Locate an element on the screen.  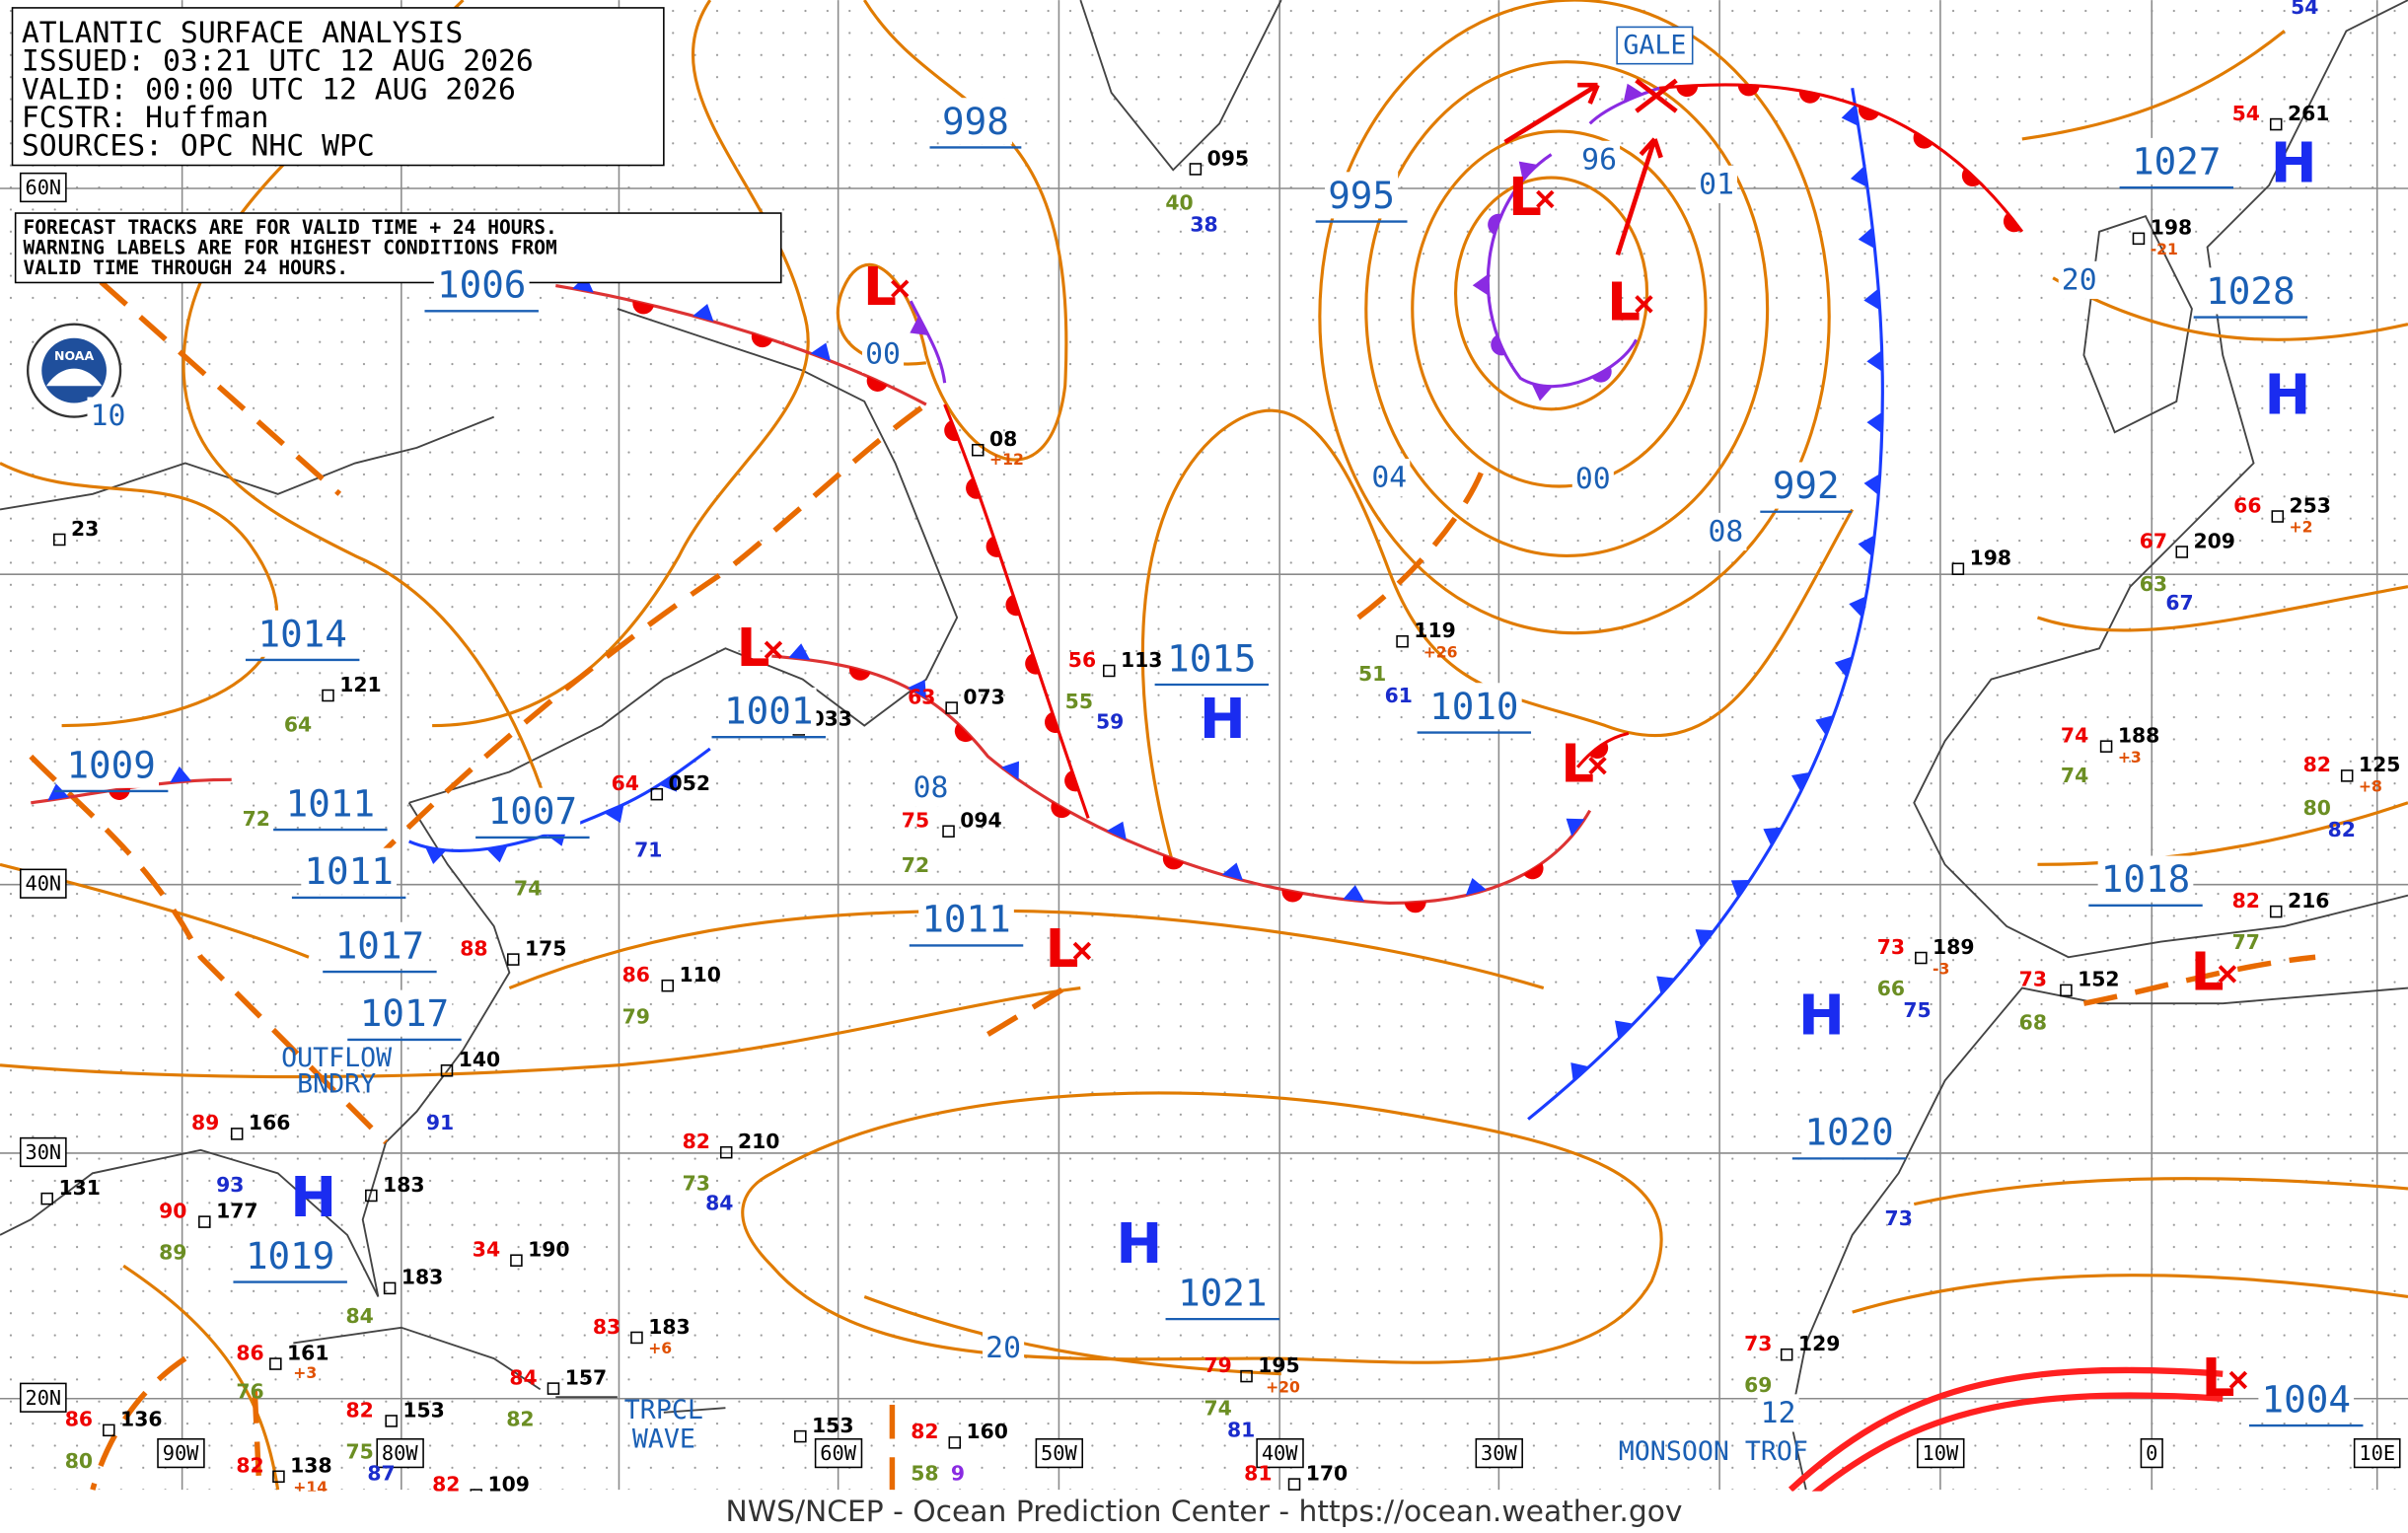
longitude-label: 60W is located at coordinates (838, 1453).